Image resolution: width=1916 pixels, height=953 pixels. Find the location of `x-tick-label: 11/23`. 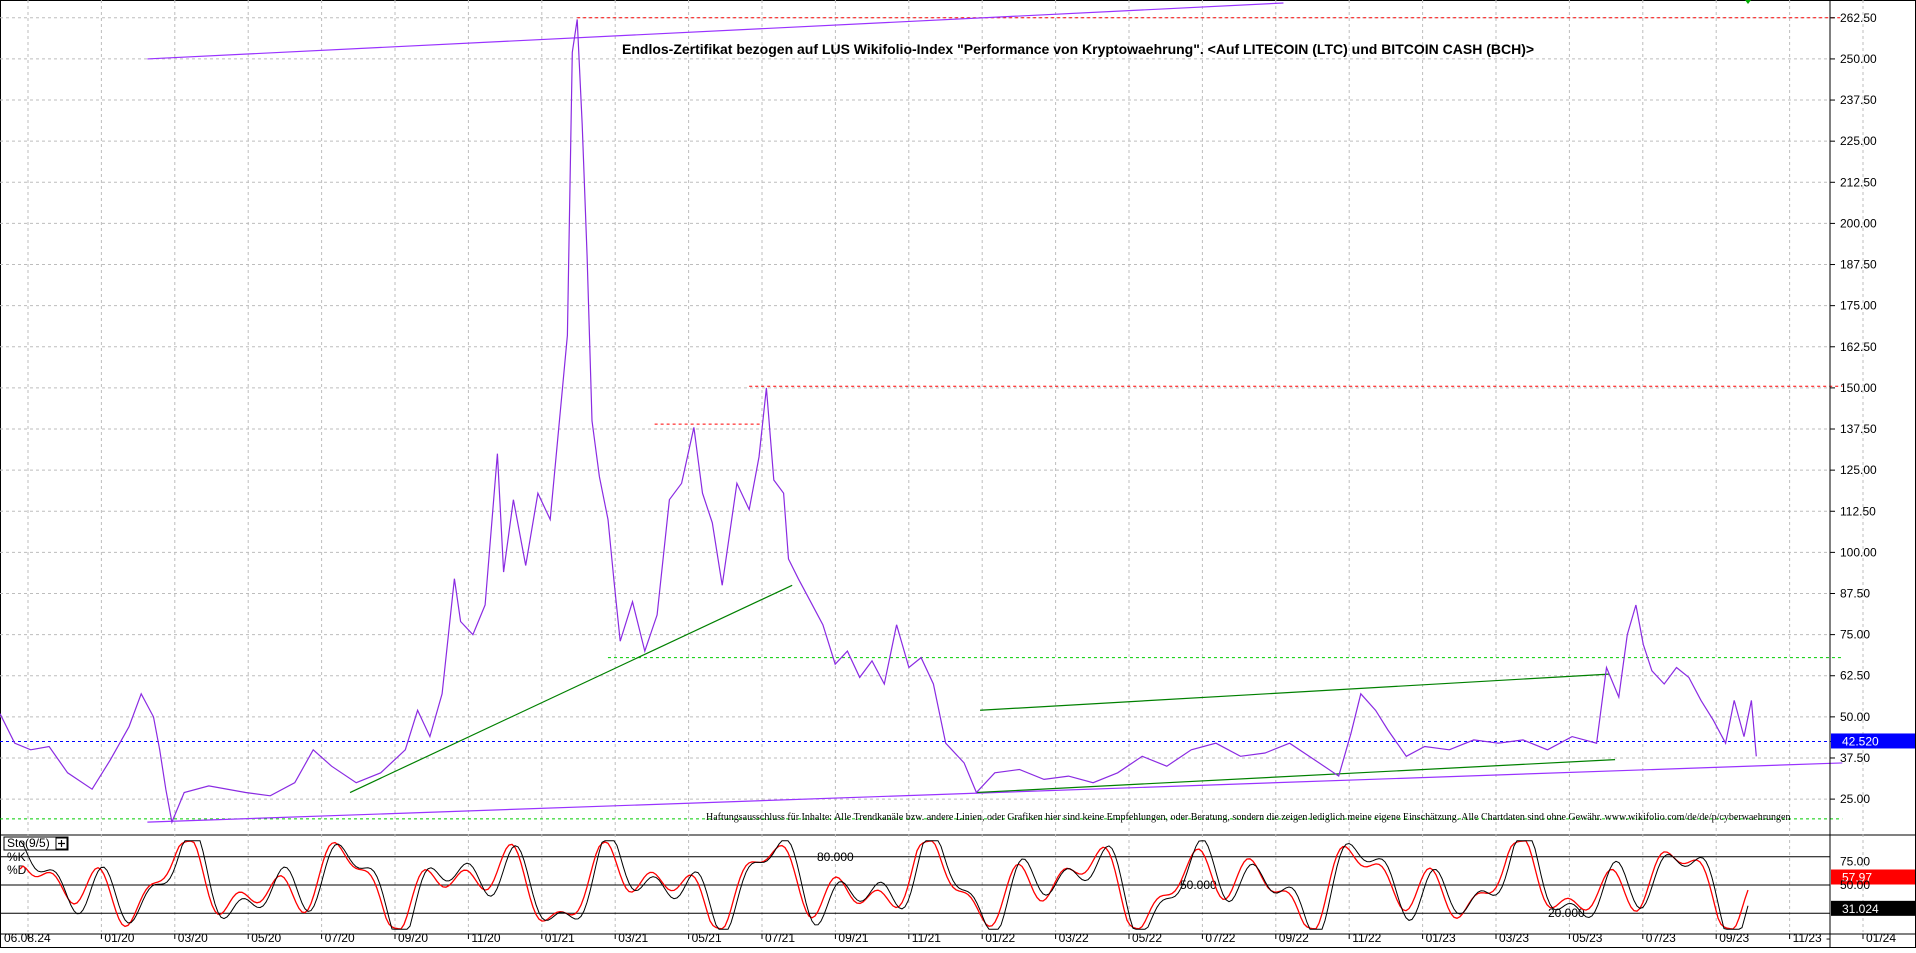

x-tick-label: 11/23 is located at coordinates (1807, 938).